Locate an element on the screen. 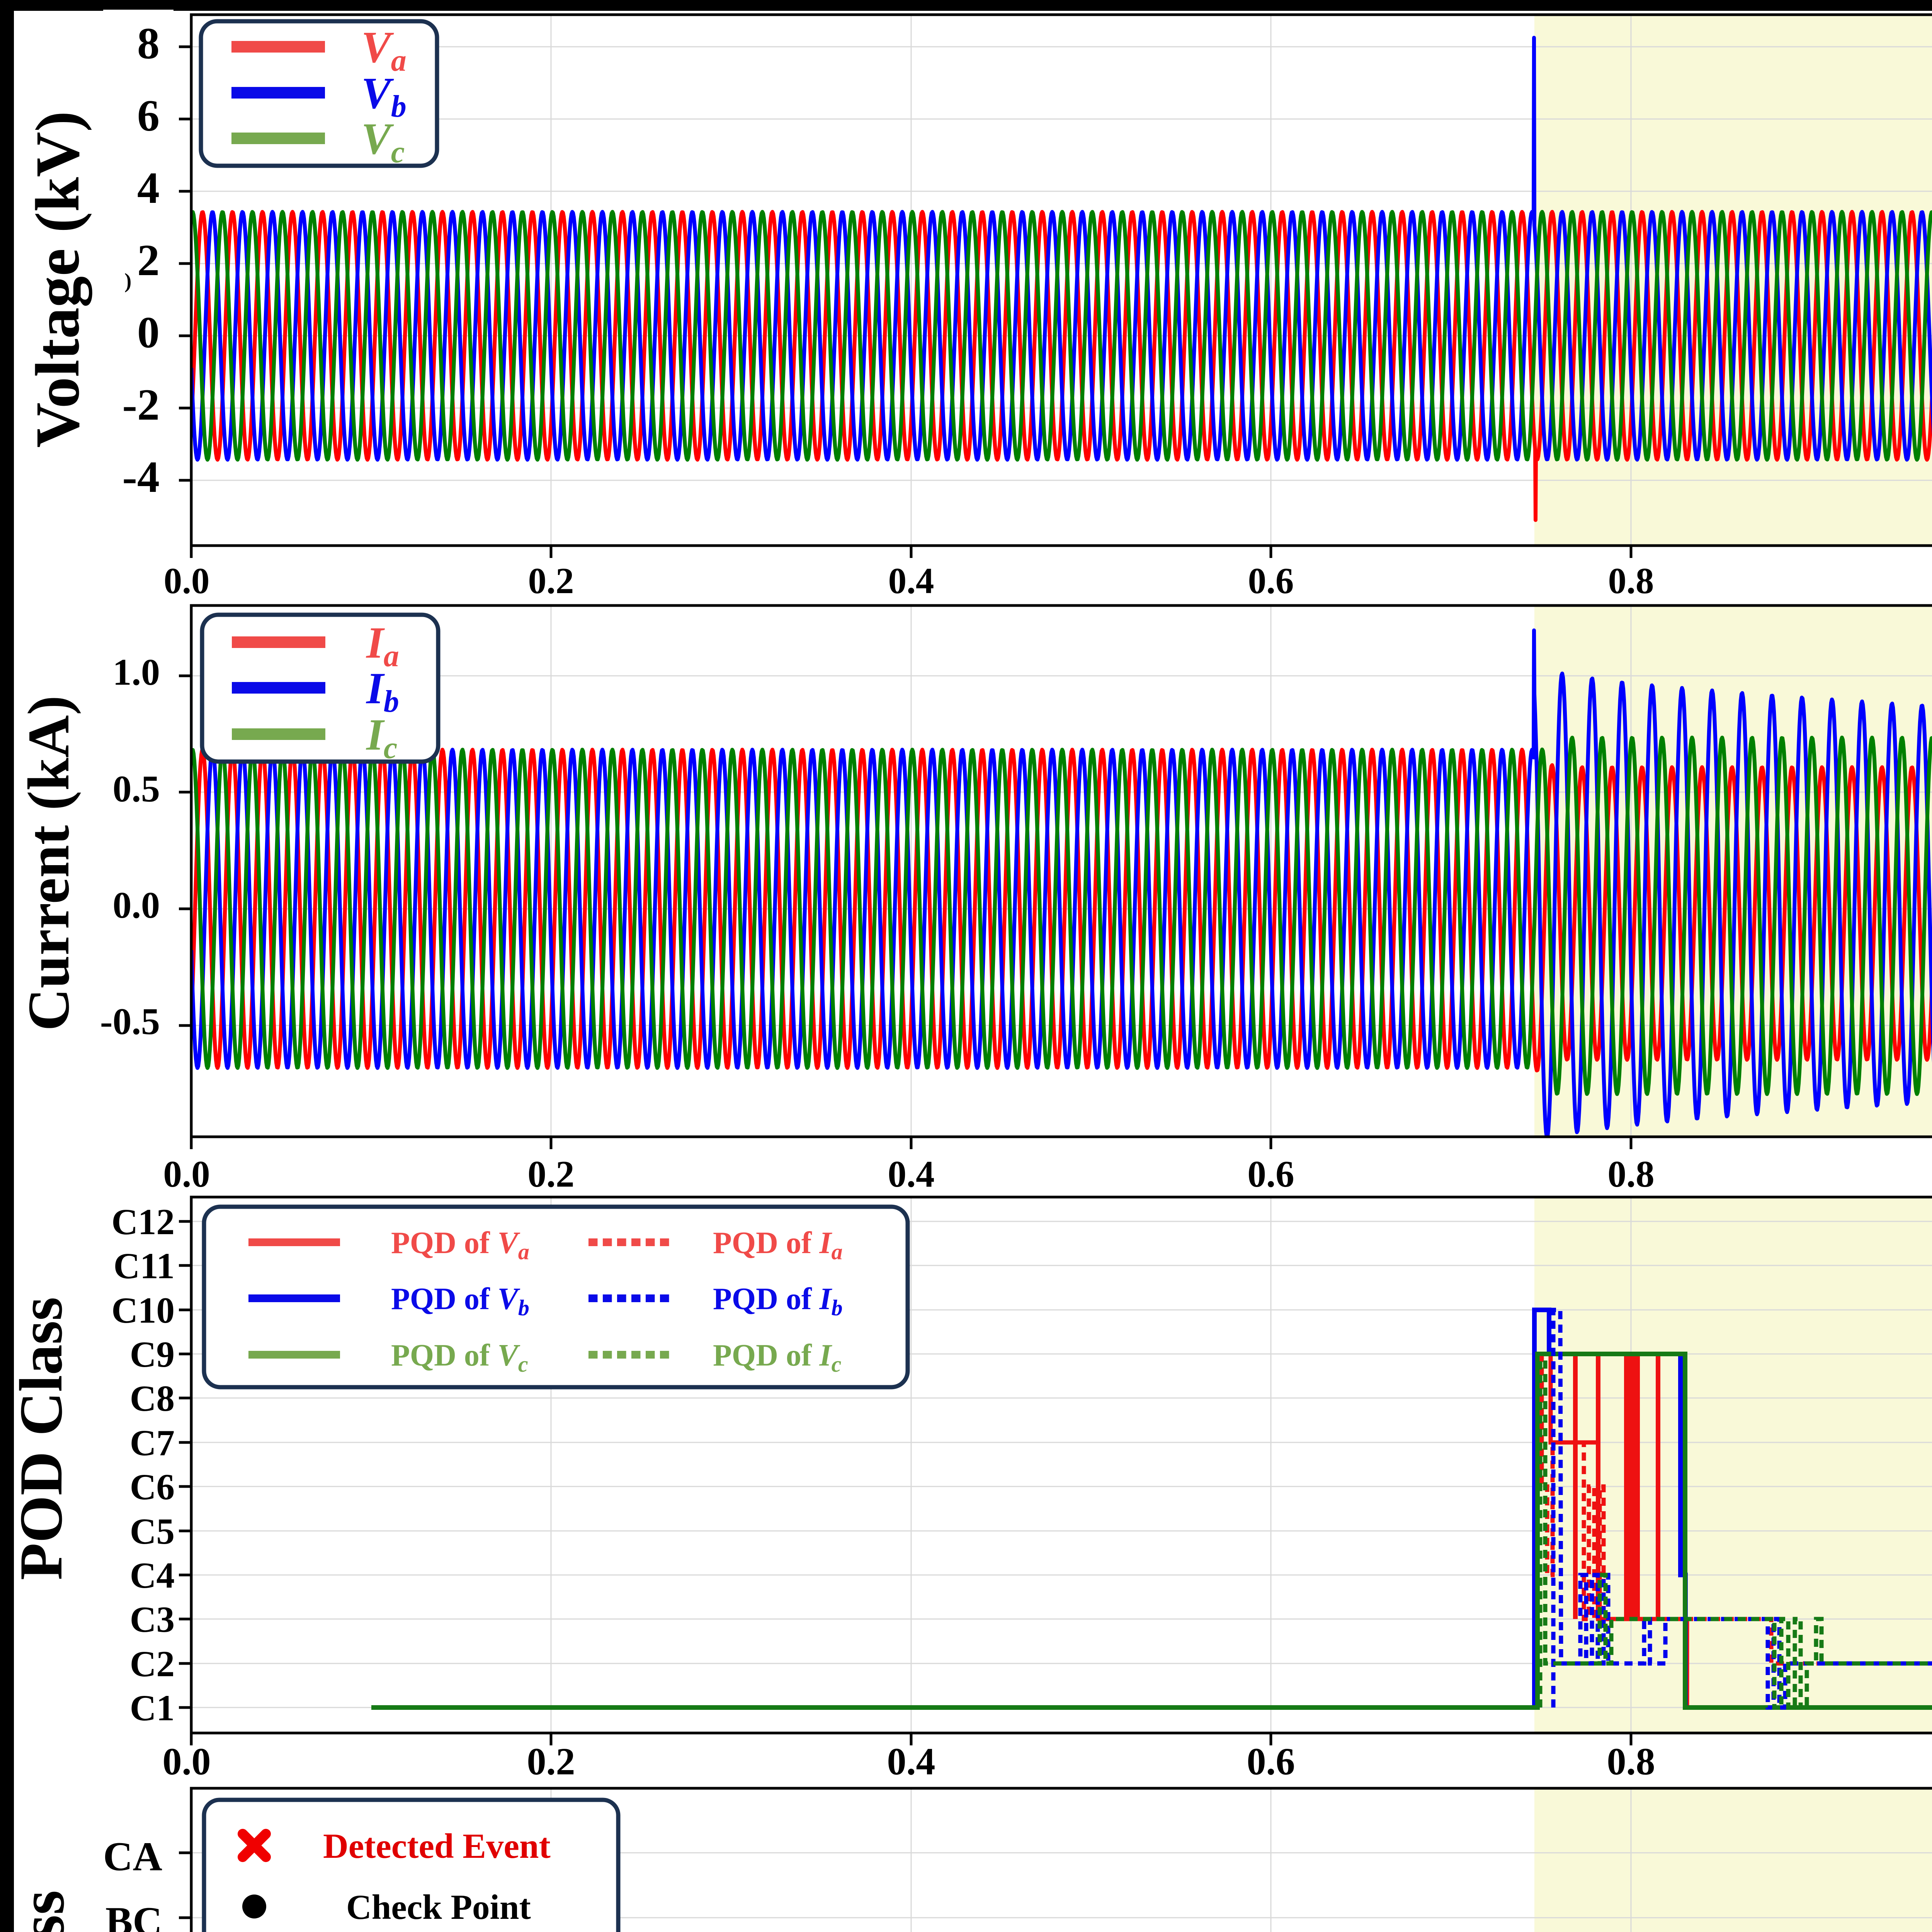 The width and height of the screenshot is (1932, 1932). svg-text: PQD of Vc is located at coordinates (460, 1357).